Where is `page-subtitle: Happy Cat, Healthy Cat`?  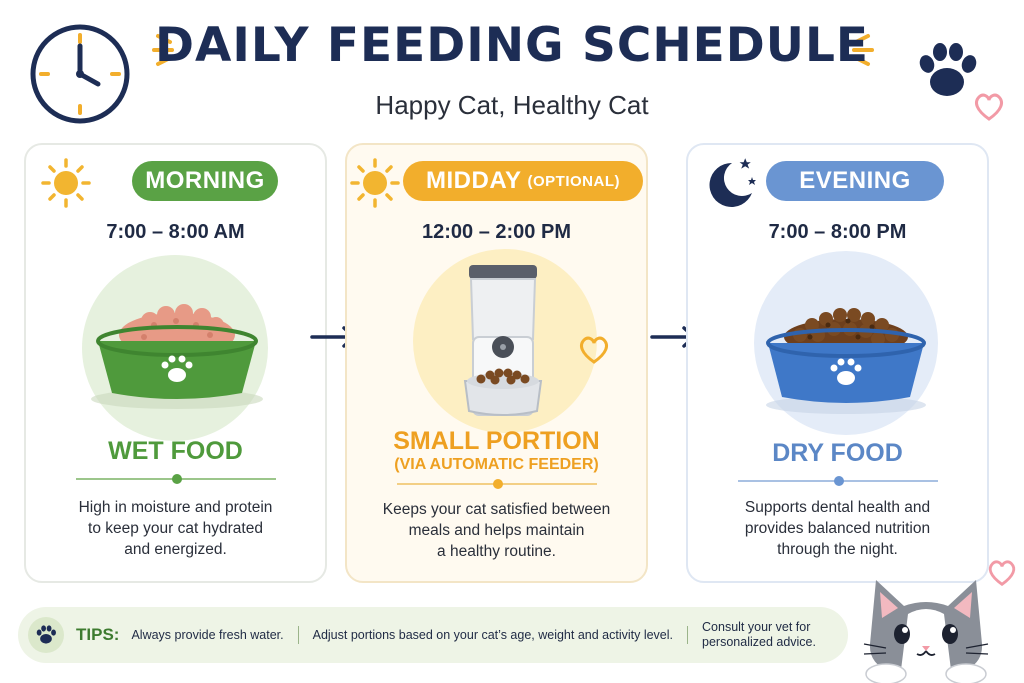
page-subtitle: Happy Cat, Healthy Cat is located at coordinates (512, 105).